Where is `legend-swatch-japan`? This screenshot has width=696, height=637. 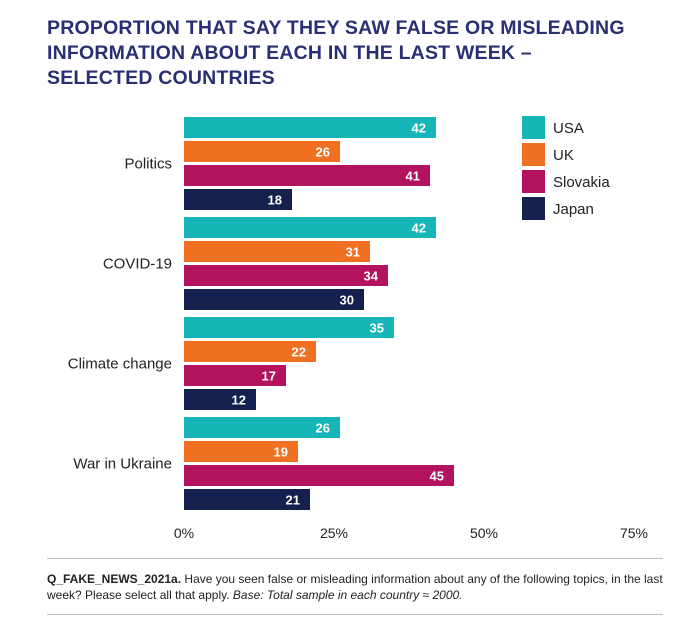 legend-swatch-japan is located at coordinates (533, 208).